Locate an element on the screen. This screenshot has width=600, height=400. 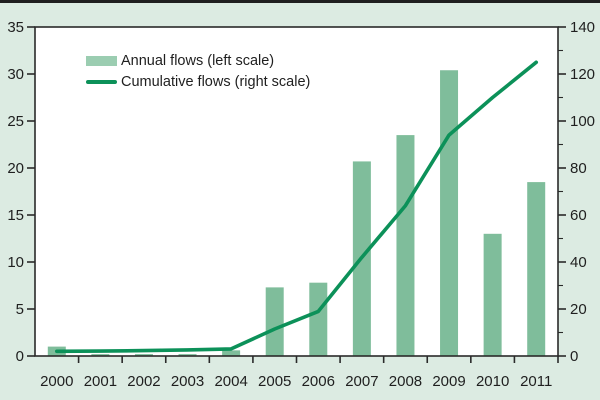
legend-item-cumulative-flows: Cumulative flows (right scale) is located at coordinates (198, 82).